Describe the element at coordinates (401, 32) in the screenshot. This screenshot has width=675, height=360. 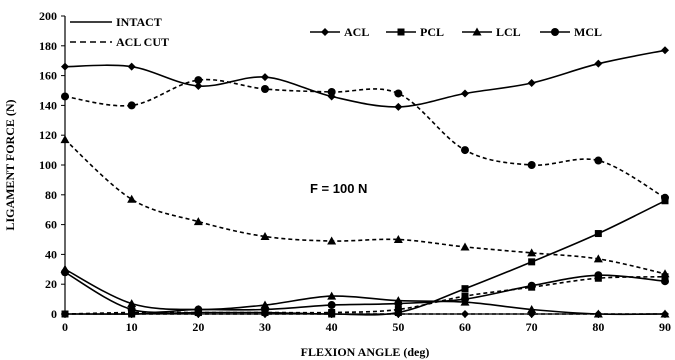
I see `legend-marker-pcl` at that location.